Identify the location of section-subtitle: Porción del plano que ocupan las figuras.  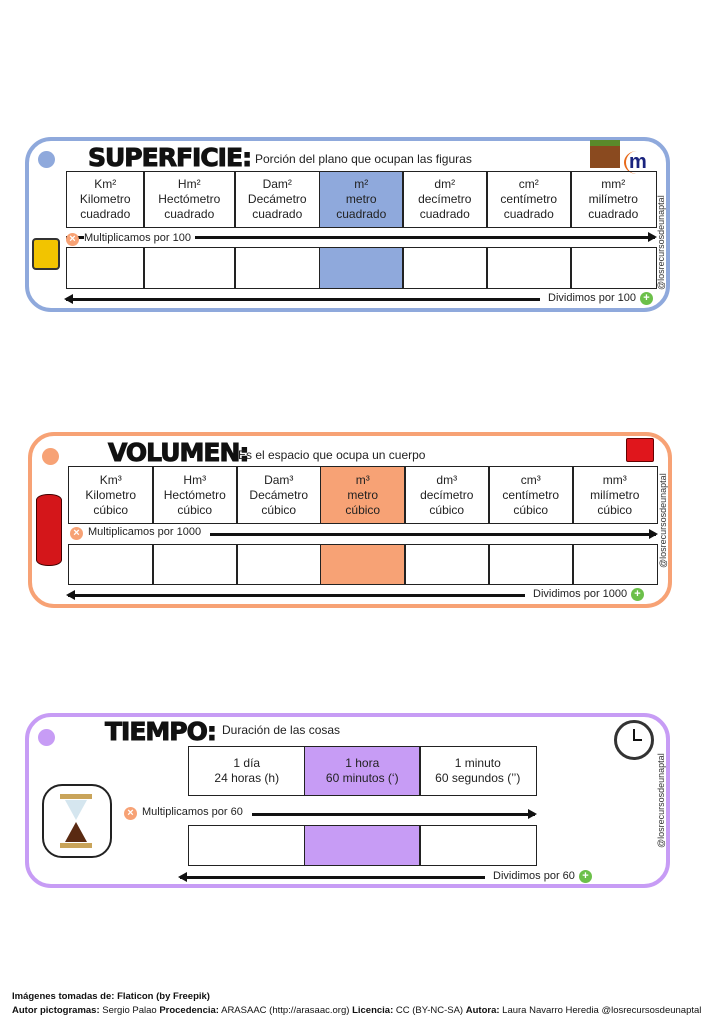
(363, 159).